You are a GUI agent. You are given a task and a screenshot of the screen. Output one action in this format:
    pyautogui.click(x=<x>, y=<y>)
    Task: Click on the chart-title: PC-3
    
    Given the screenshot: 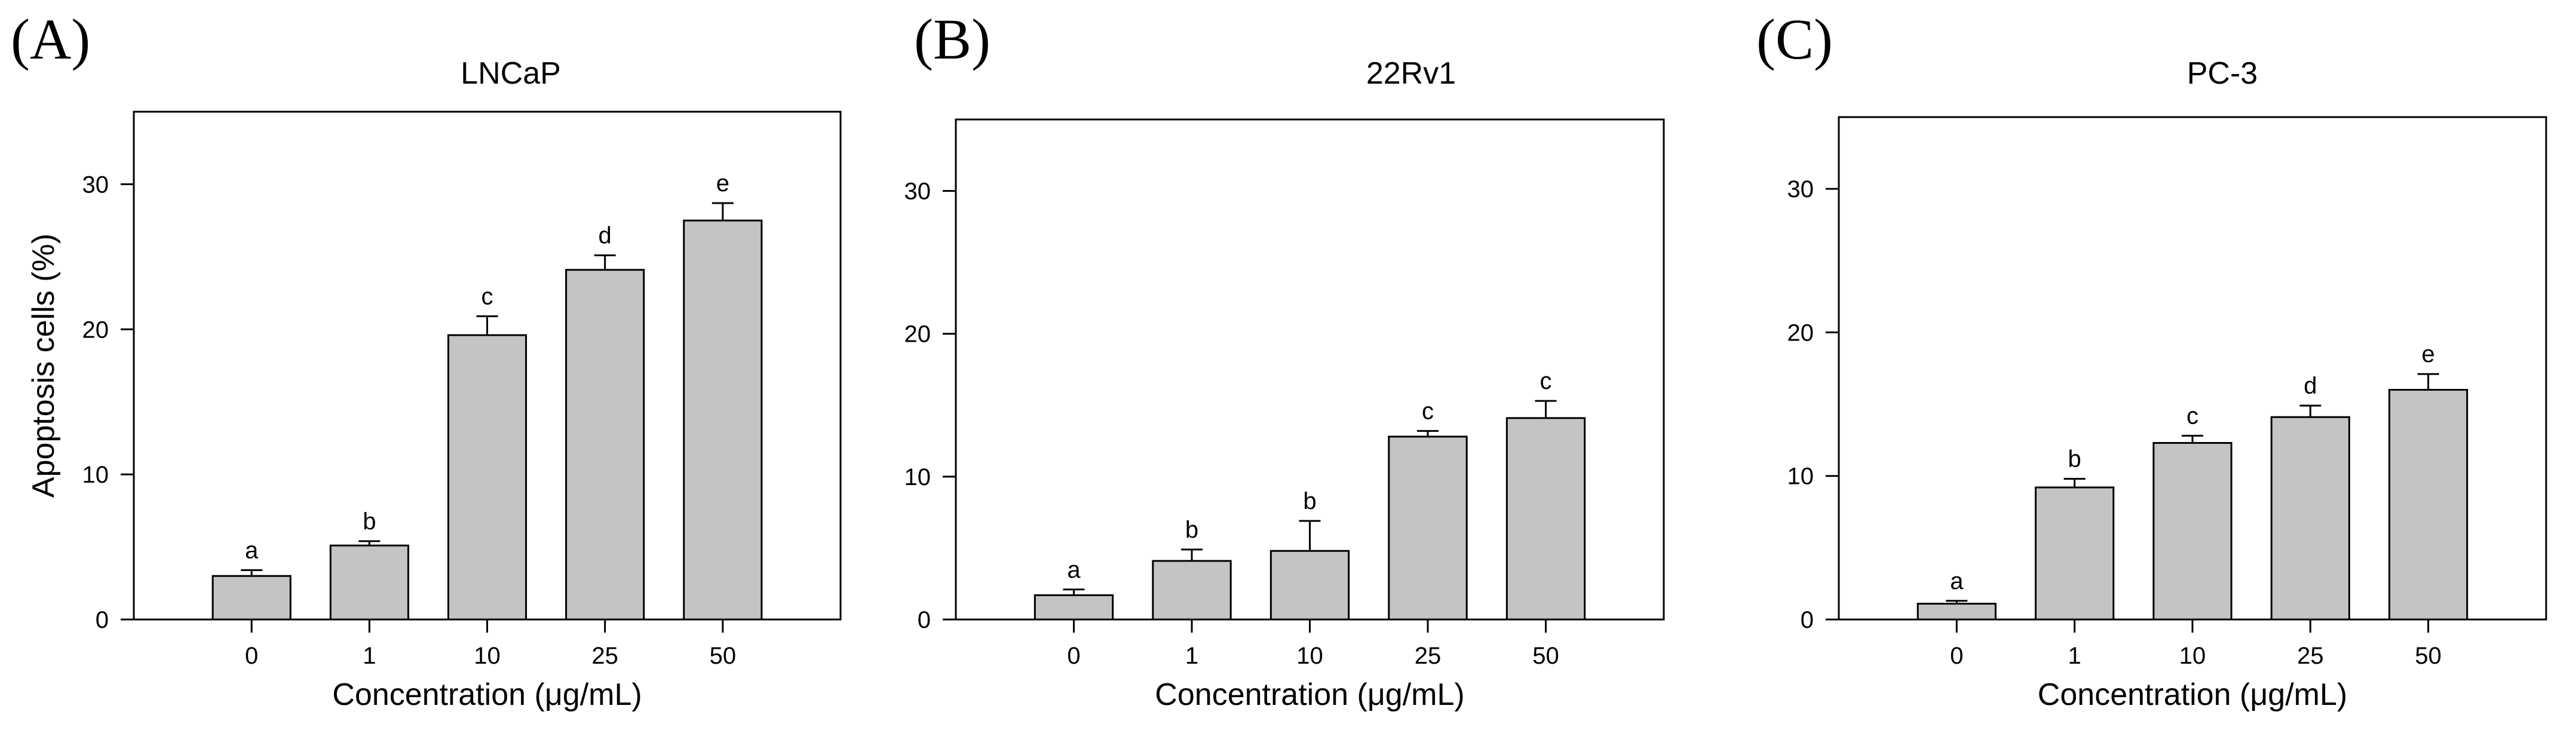 What is the action you would take?
    pyautogui.click(x=2222, y=73)
    